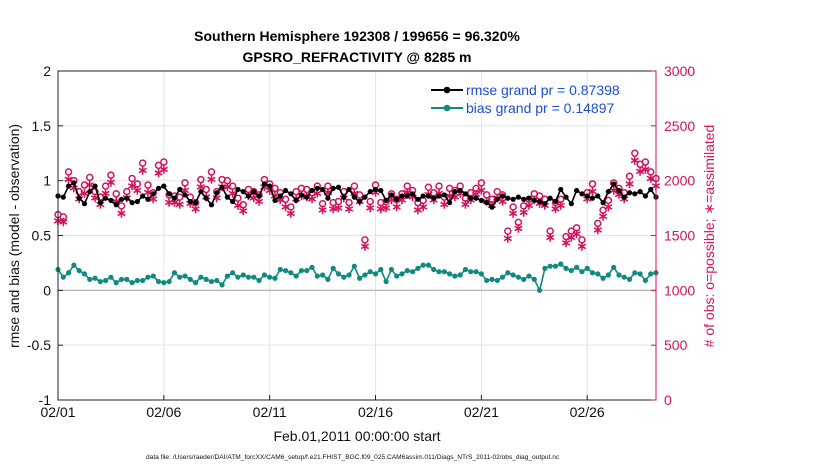 Image resolution: width=830 pixels, height=475 pixels. What do you see at coordinates (47, 181) in the screenshot?
I see `y-left-tick-label: 1` at bounding box center [47, 181].